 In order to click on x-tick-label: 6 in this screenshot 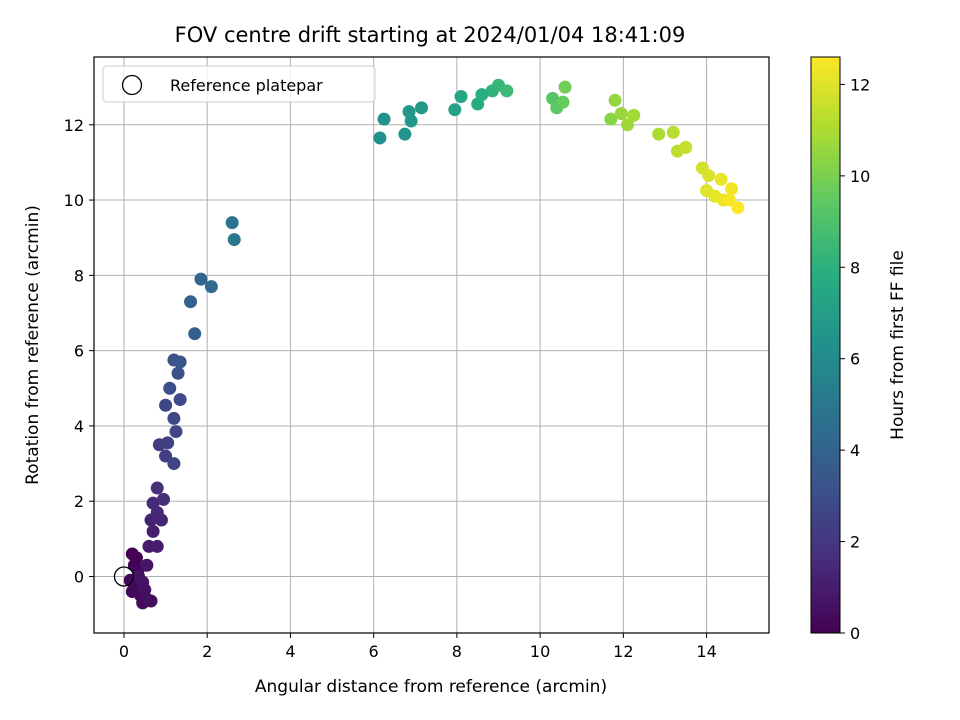, I will do `click(374, 651)`.